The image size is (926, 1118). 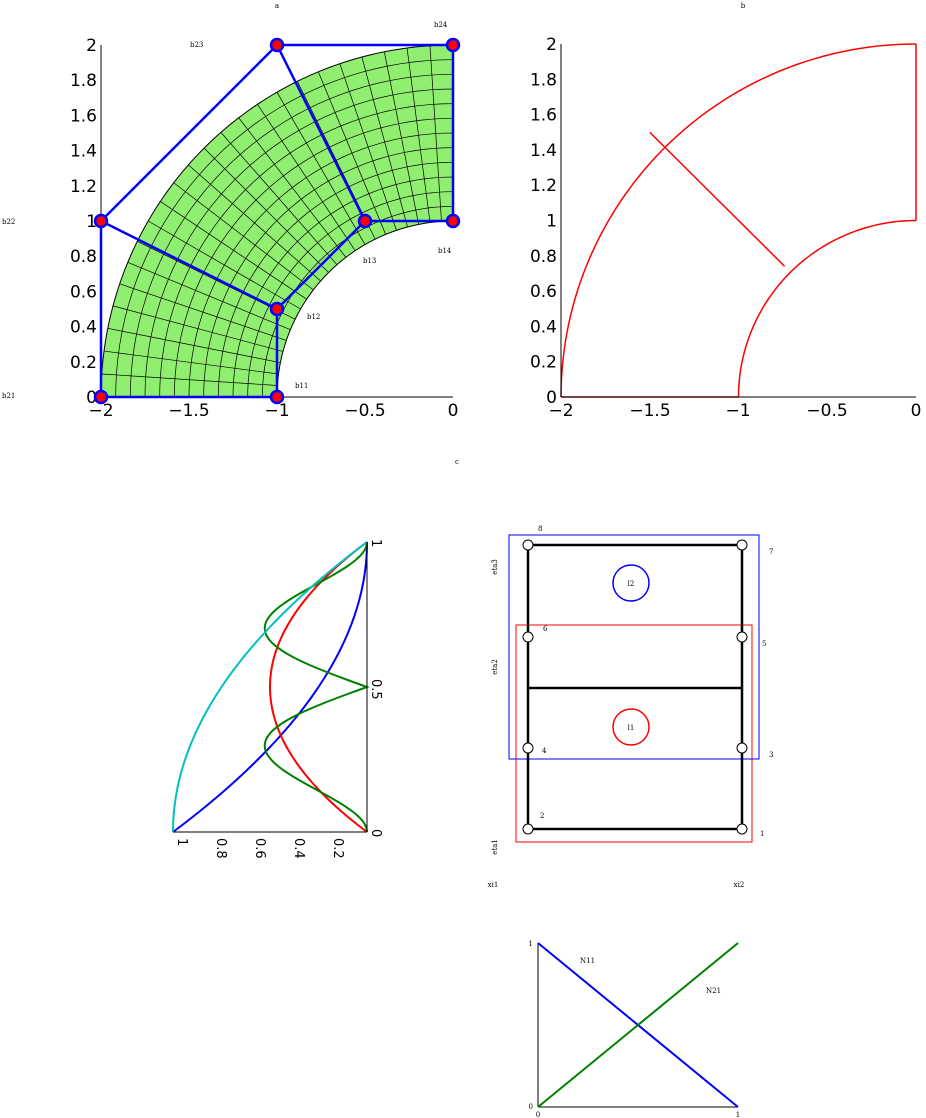 What do you see at coordinates (713, 991) in the screenshot?
I see `n21-label: N21` at bounding box center [713, 991].